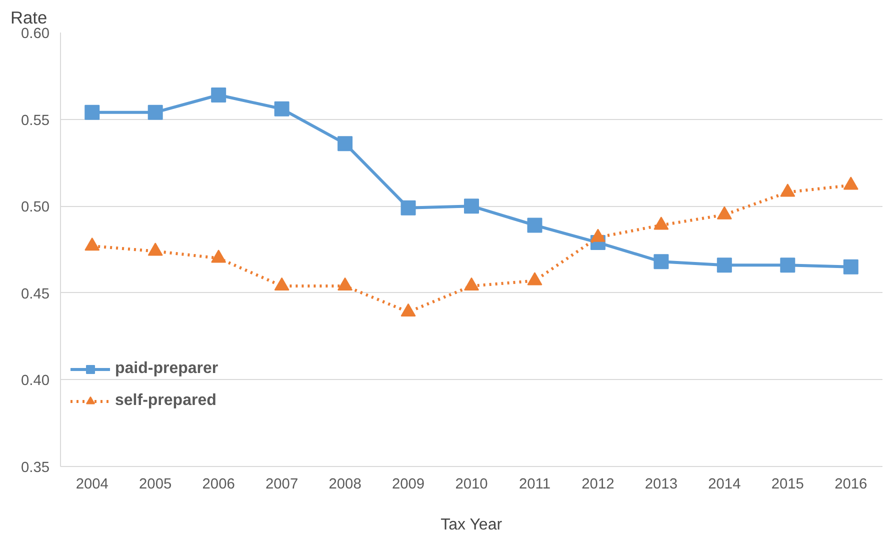 This screenshot has height=536, width=887. I want to click on y-tick-label: 0.50, so click(35, 208).